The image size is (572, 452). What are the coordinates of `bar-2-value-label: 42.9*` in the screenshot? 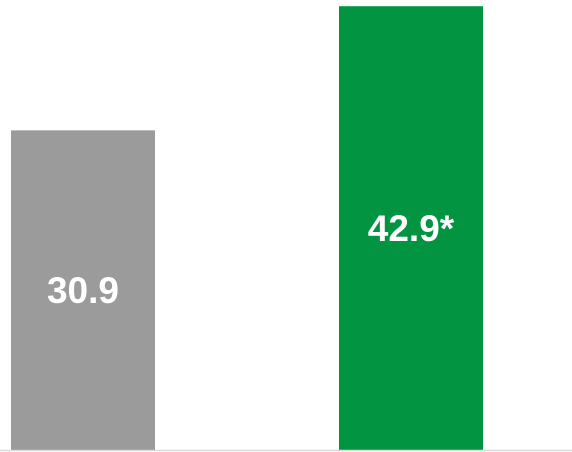 It's located at (411, 228).